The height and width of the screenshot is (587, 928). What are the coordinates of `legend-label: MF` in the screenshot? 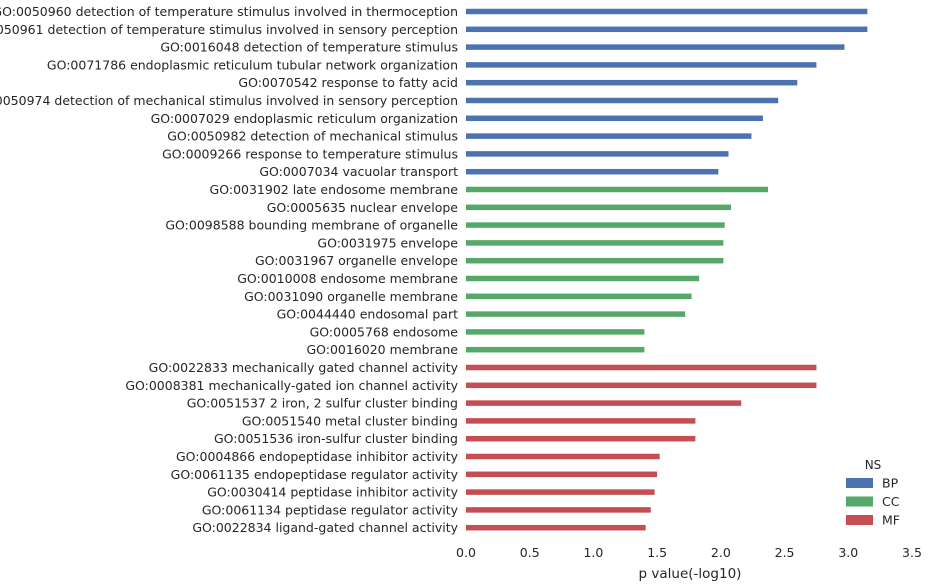 It's located at (891, 520).